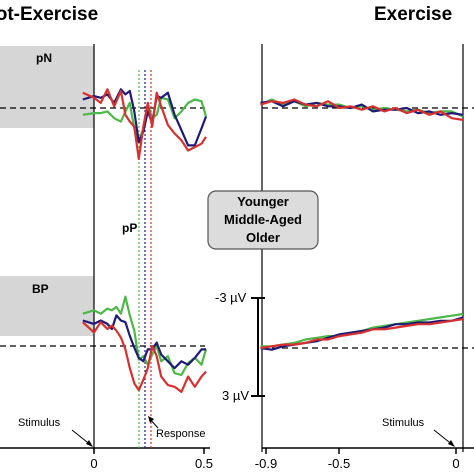 The height and width of the screenshot is (474, 474). I want to click on legend-younger: Younger, so click(263, 201).